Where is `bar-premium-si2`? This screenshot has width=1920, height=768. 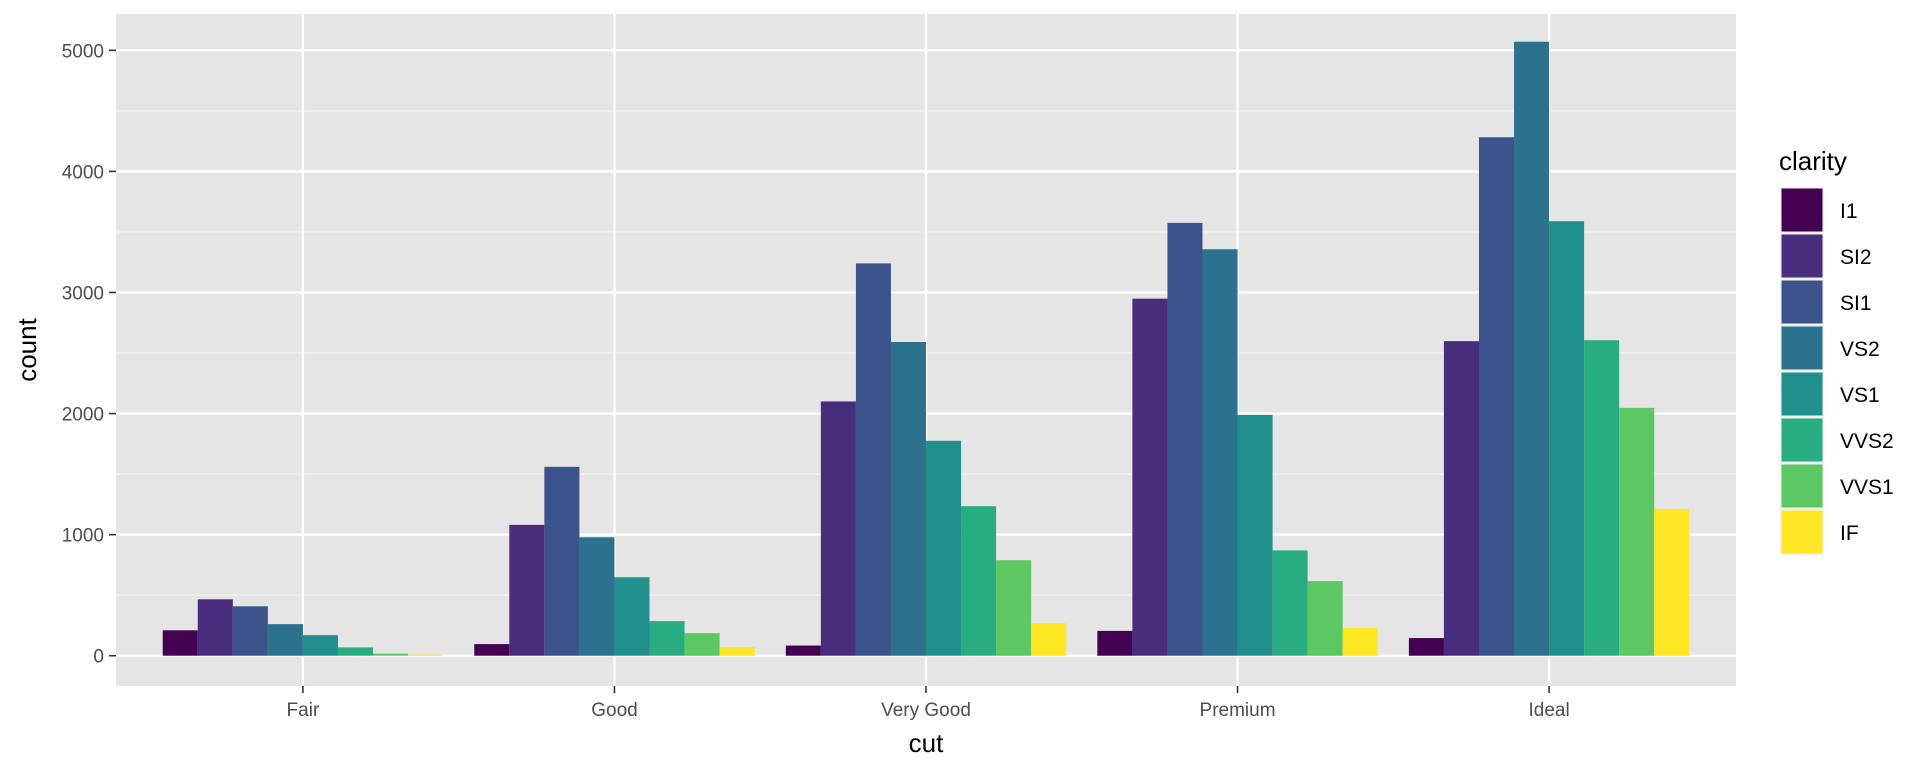 bar-premium-si2 is located at coordinates (1150, 477).